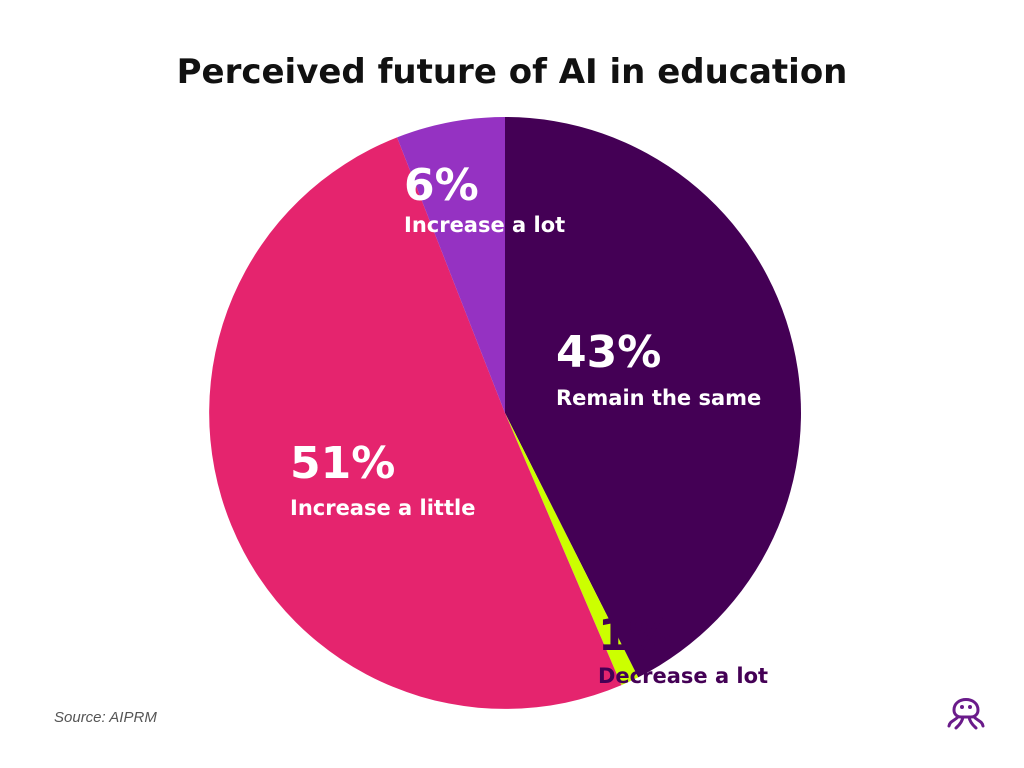 This screenshot has height=768, width=1024. I want to click on pie-slice-increase-a-lot, so click(451, 264).